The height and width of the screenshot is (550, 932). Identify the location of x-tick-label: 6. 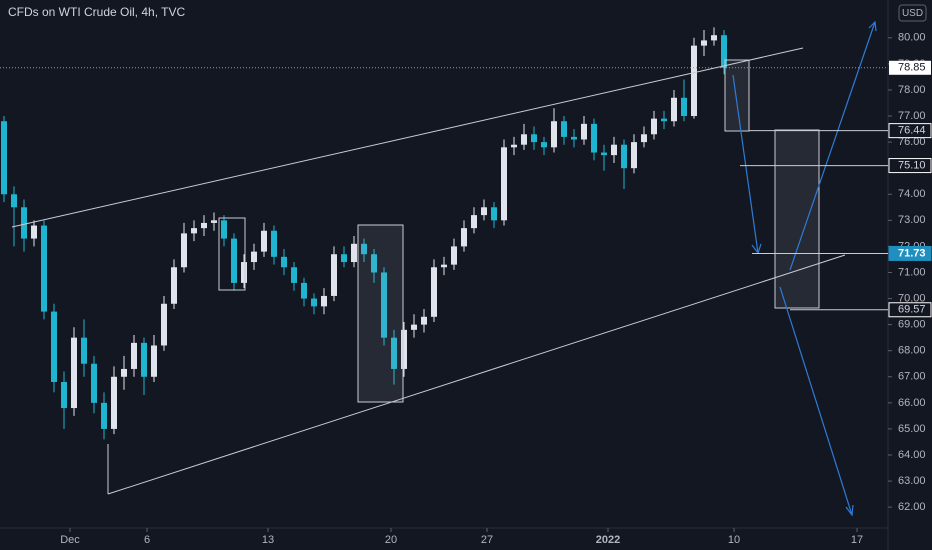
(147, 540).